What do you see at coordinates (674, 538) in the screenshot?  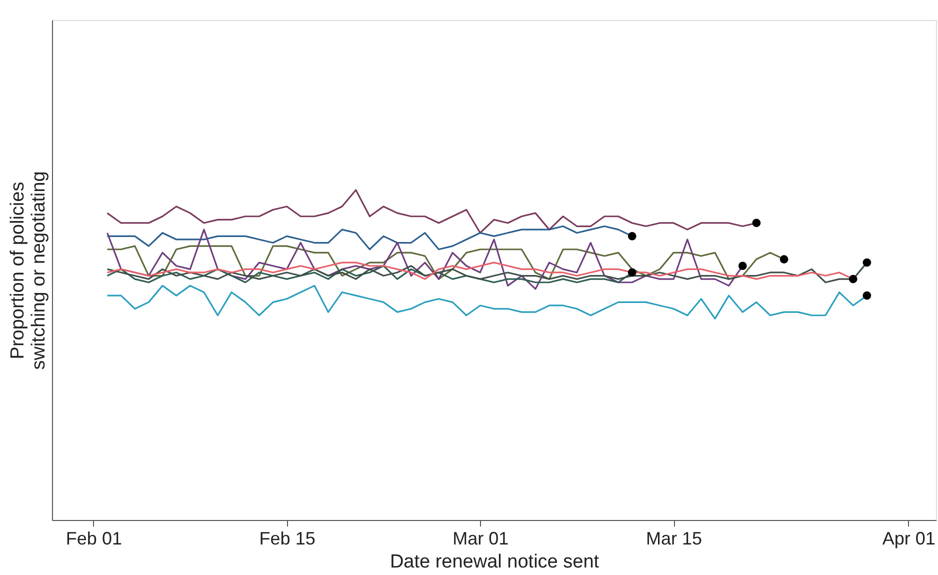 I see `x-tick-label: Mar 15` at bounding box center [674, 538].